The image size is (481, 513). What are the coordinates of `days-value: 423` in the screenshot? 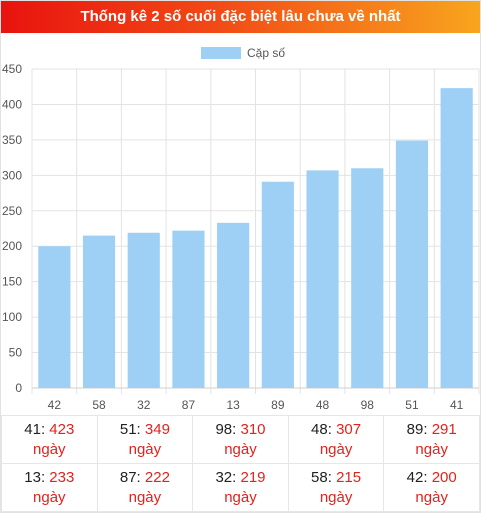 It's located at (62, 429).